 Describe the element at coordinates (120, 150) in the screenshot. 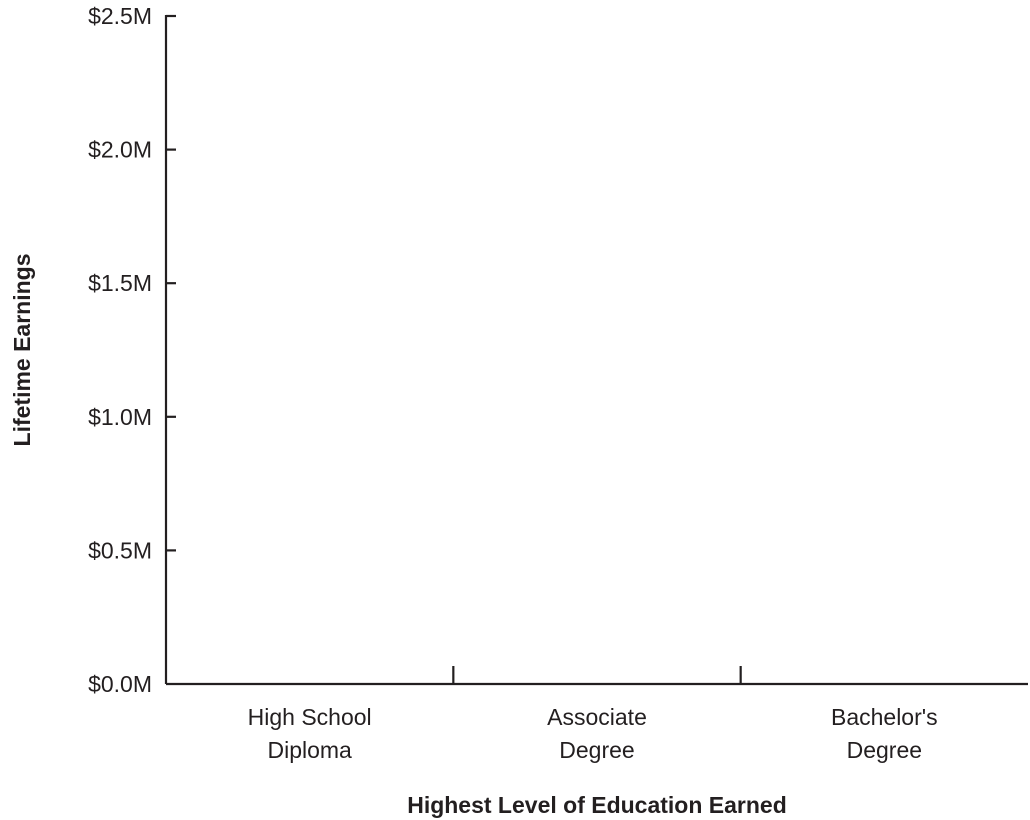

I see `y-tick-label: $2.0M` at that location.